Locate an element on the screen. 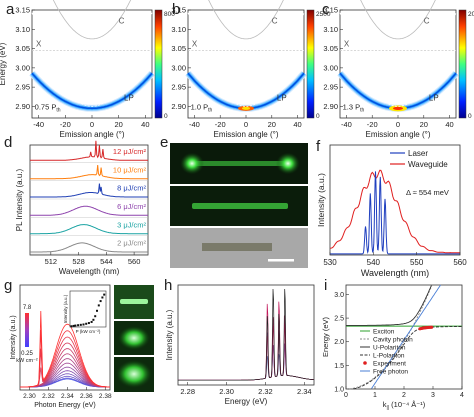  y-axis-label: Intensity (a.u.) is located at coordinates (169, 334).